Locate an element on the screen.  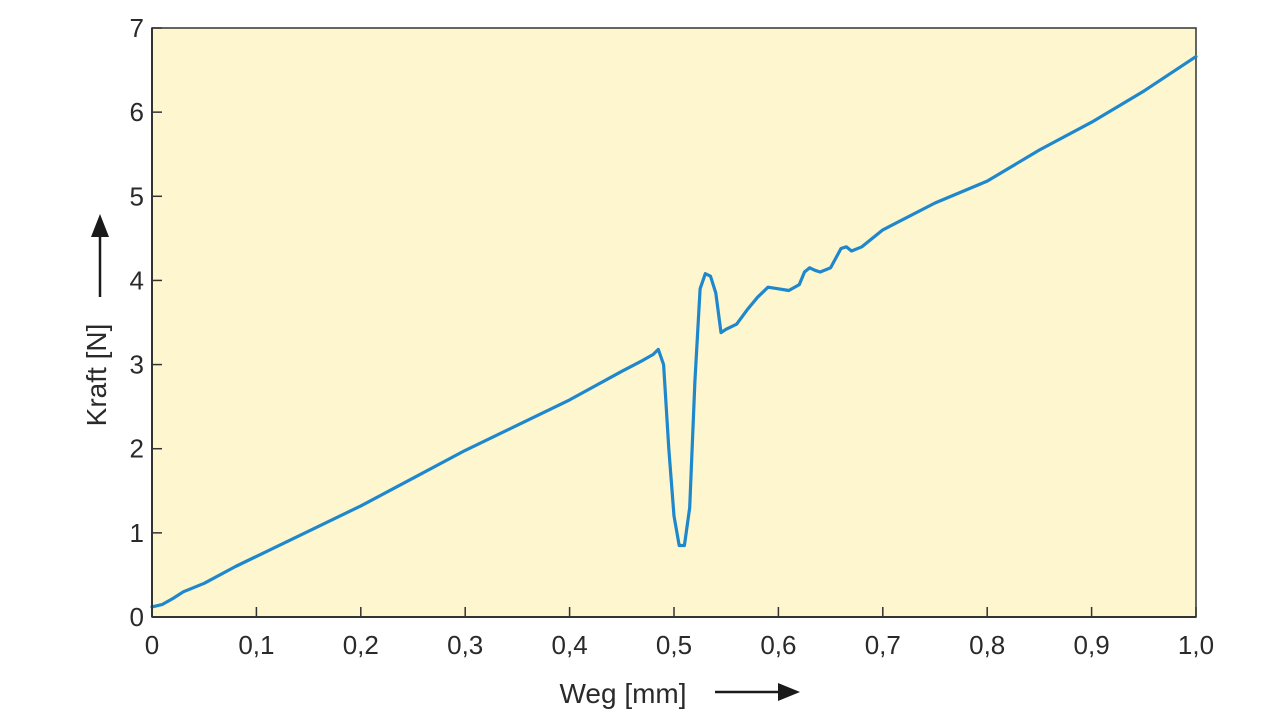
x-tick-label: 0,2 is located at coordinates (361, 645).